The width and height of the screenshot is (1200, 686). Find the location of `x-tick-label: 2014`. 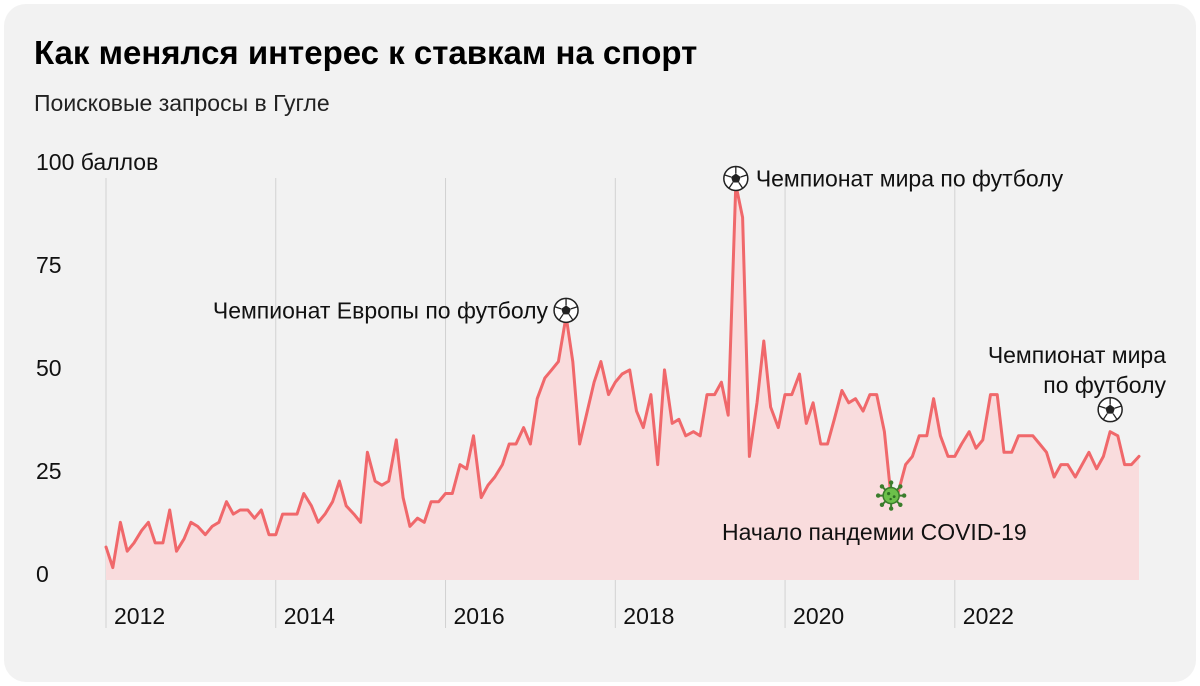

x-tick-label: 2014 is located at coordinates (309, 616).